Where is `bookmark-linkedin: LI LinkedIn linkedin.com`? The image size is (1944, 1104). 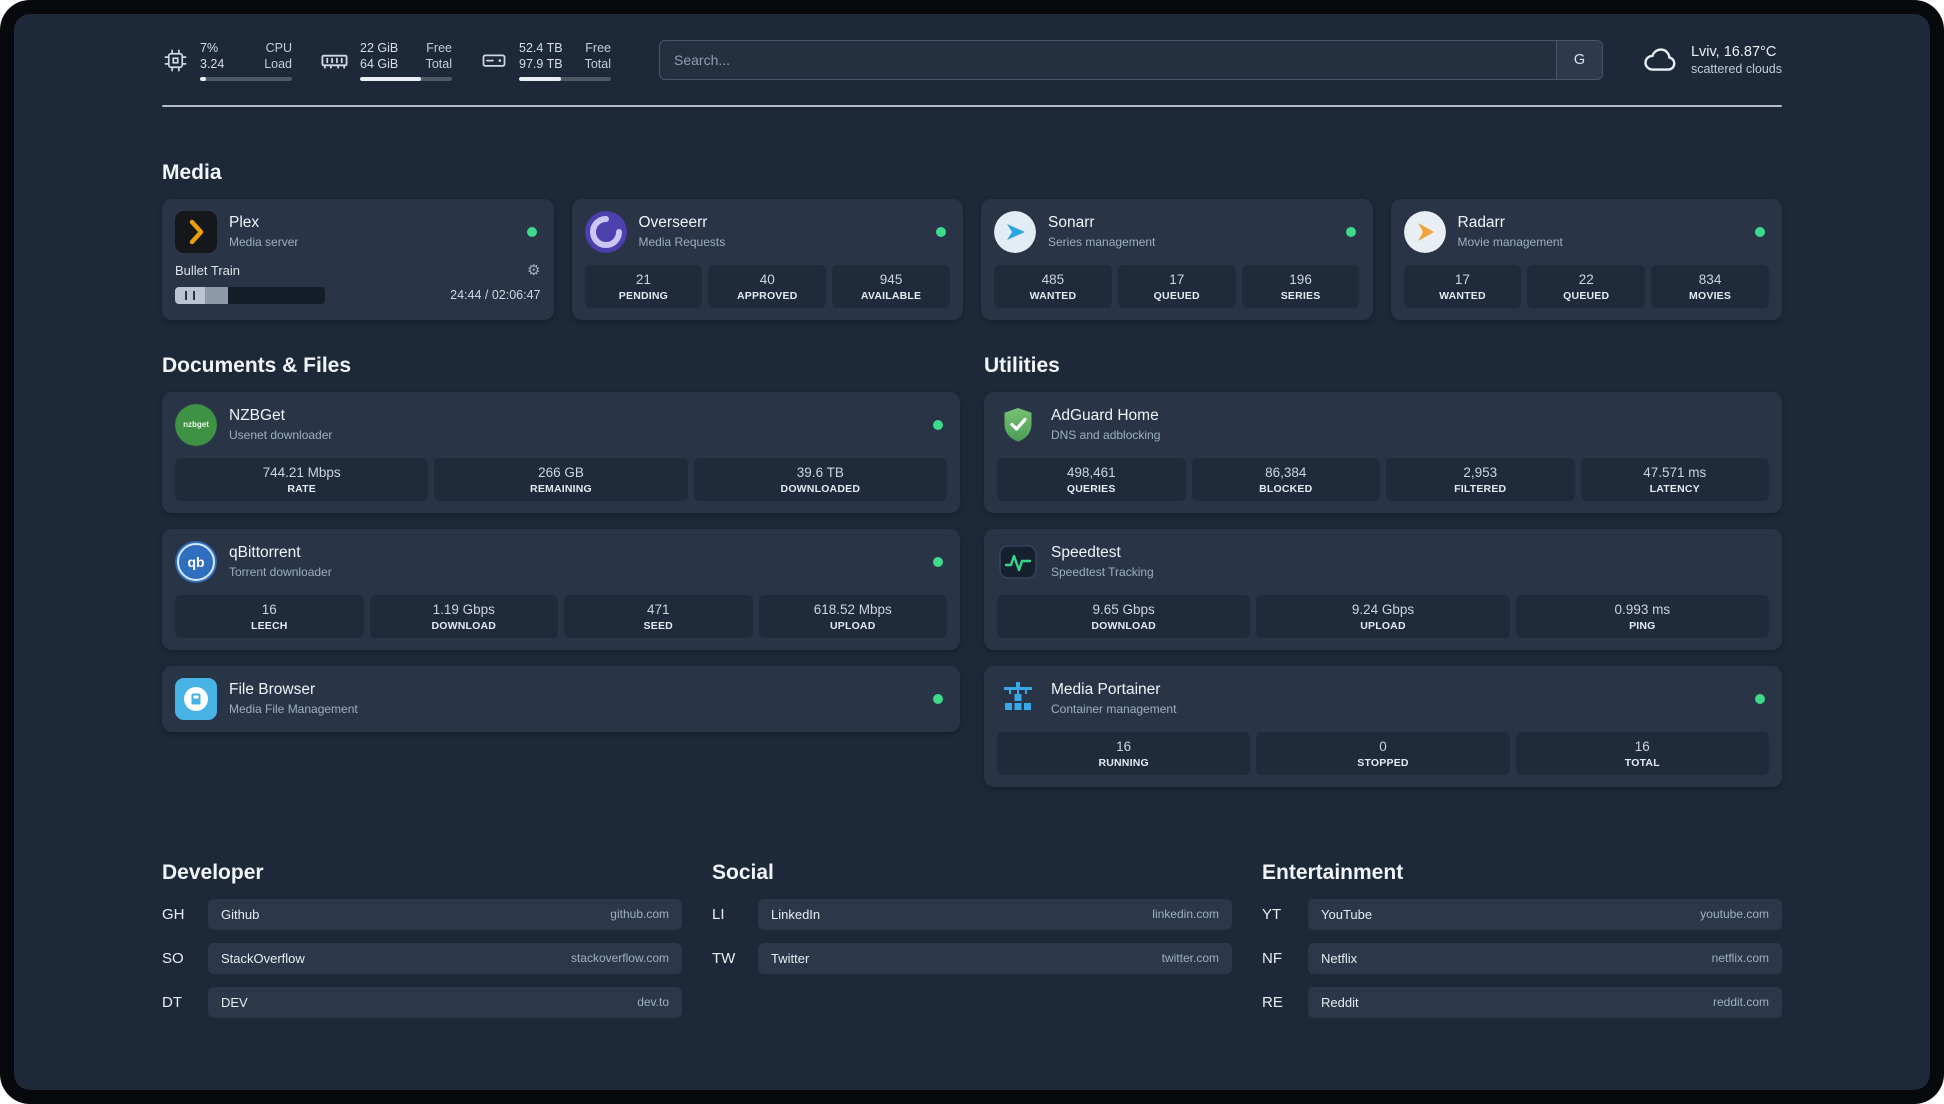 bookmark-linkedin: LI LinkedIn linkedin.com is located at coordinates (972, 914).